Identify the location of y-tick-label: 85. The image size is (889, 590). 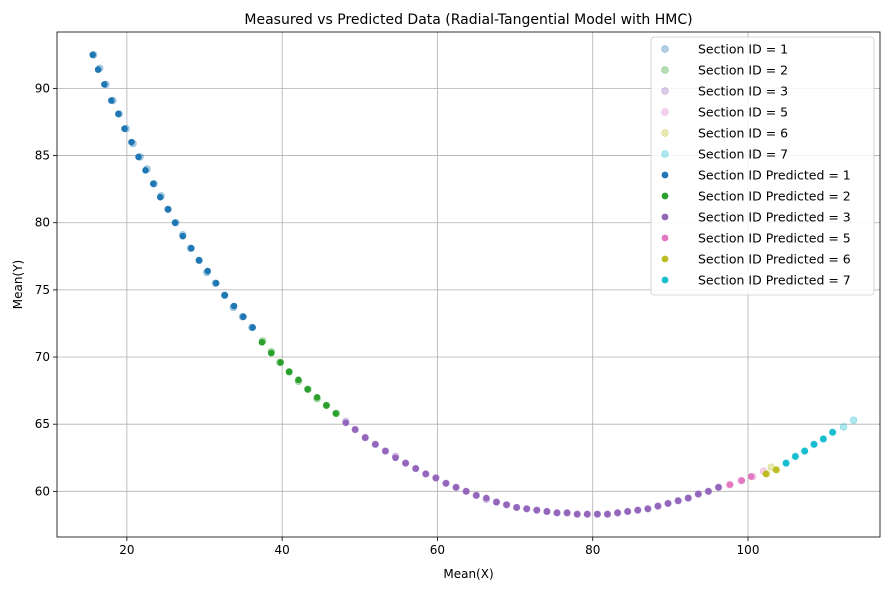
(42, 156).